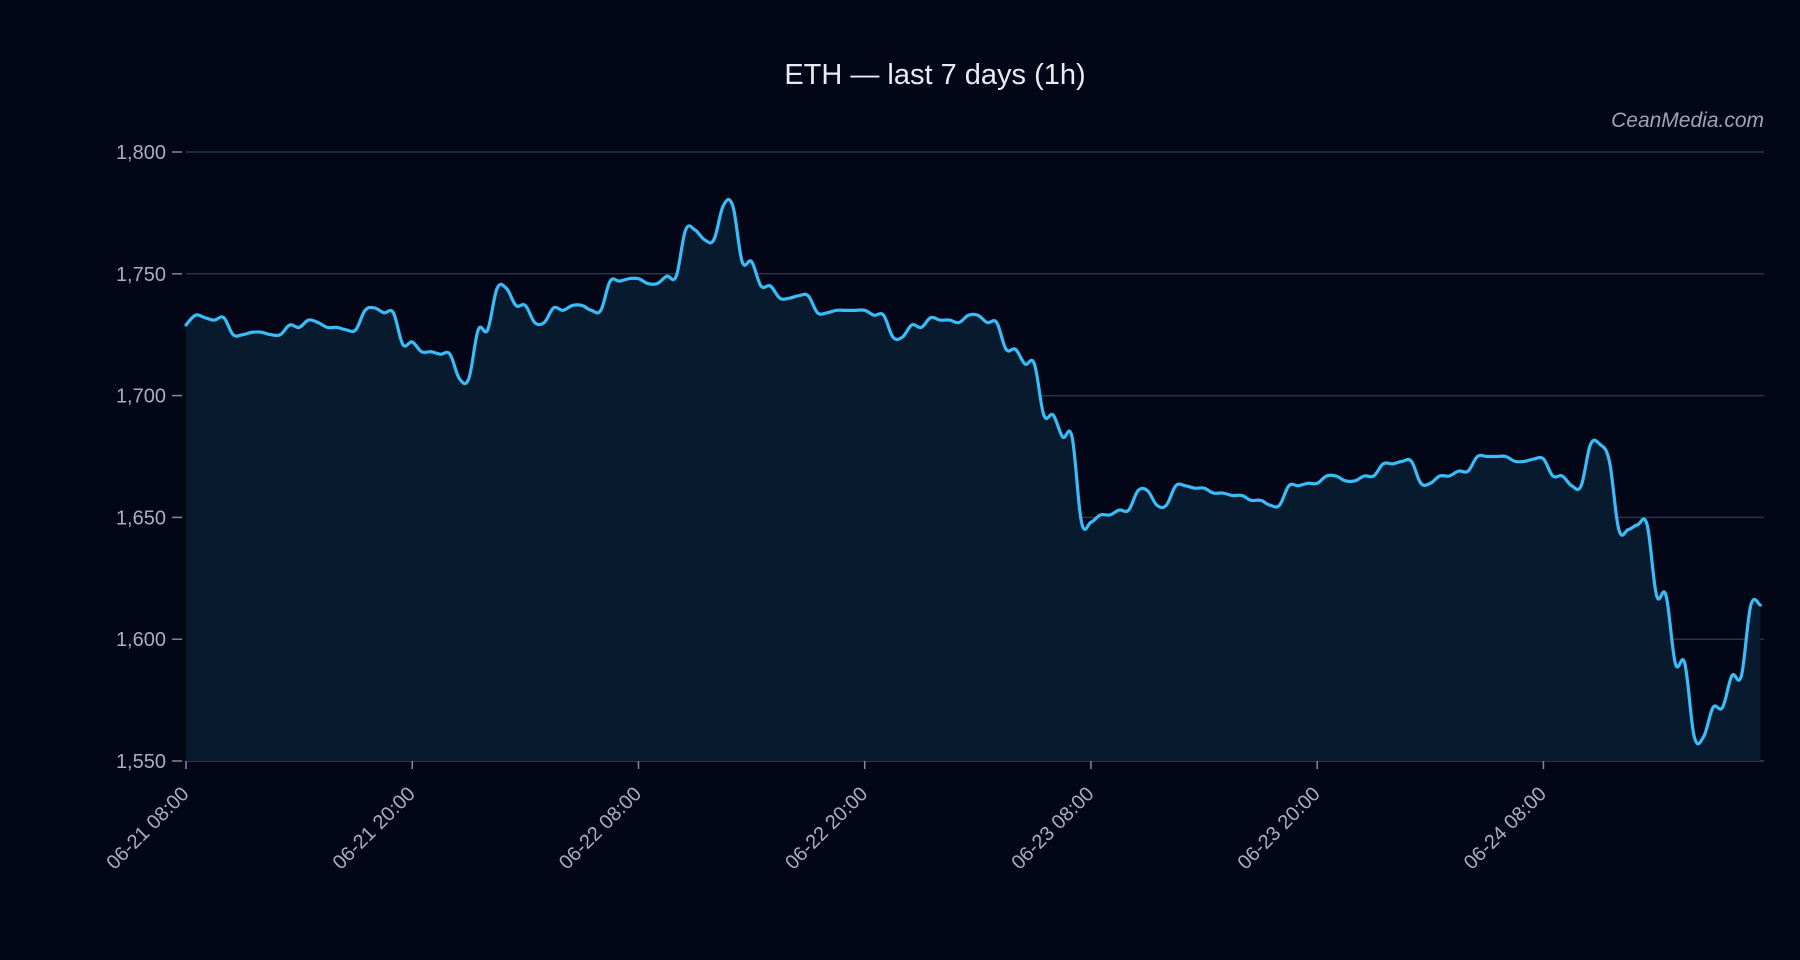  Describe the element at coordinates (141, 397) in the screenshot. I see `ytick-label: 1,700` at that location.